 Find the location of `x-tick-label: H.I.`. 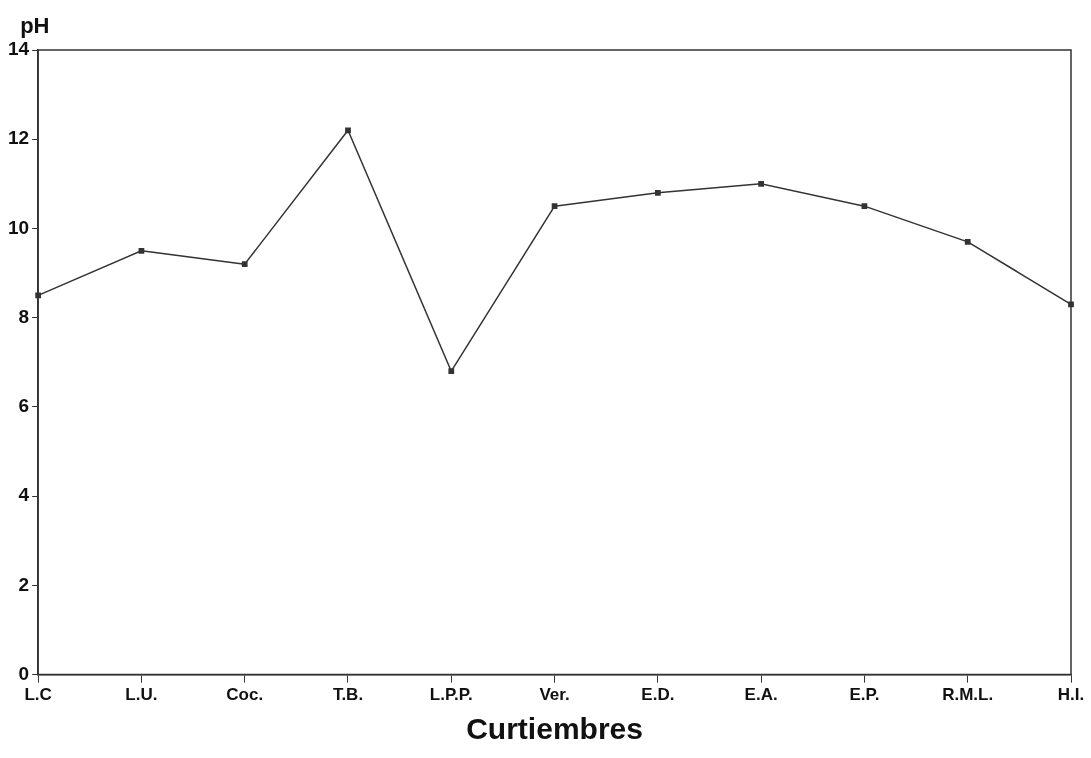

x-tick-label: H.I. is located at coordinates (1071, 695).